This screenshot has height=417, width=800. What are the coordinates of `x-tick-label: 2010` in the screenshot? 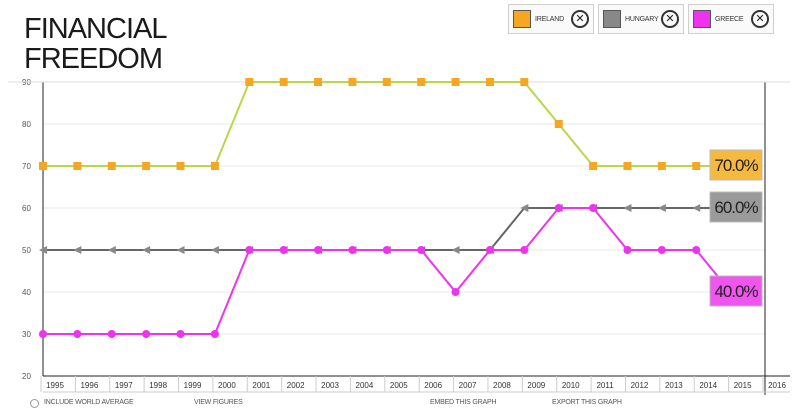 It's located at (571, 385).